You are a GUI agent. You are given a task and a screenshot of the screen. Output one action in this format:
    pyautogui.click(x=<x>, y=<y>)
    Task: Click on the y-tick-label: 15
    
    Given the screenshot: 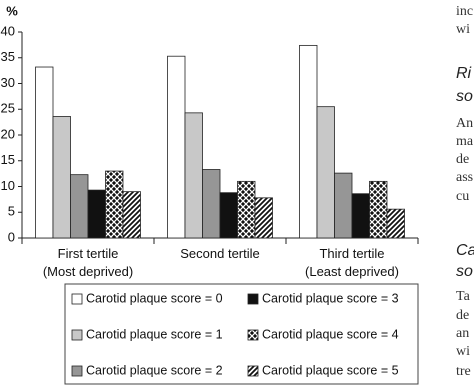 What is the action you would take?
    pyautogui.click(x=8, y=159)
    